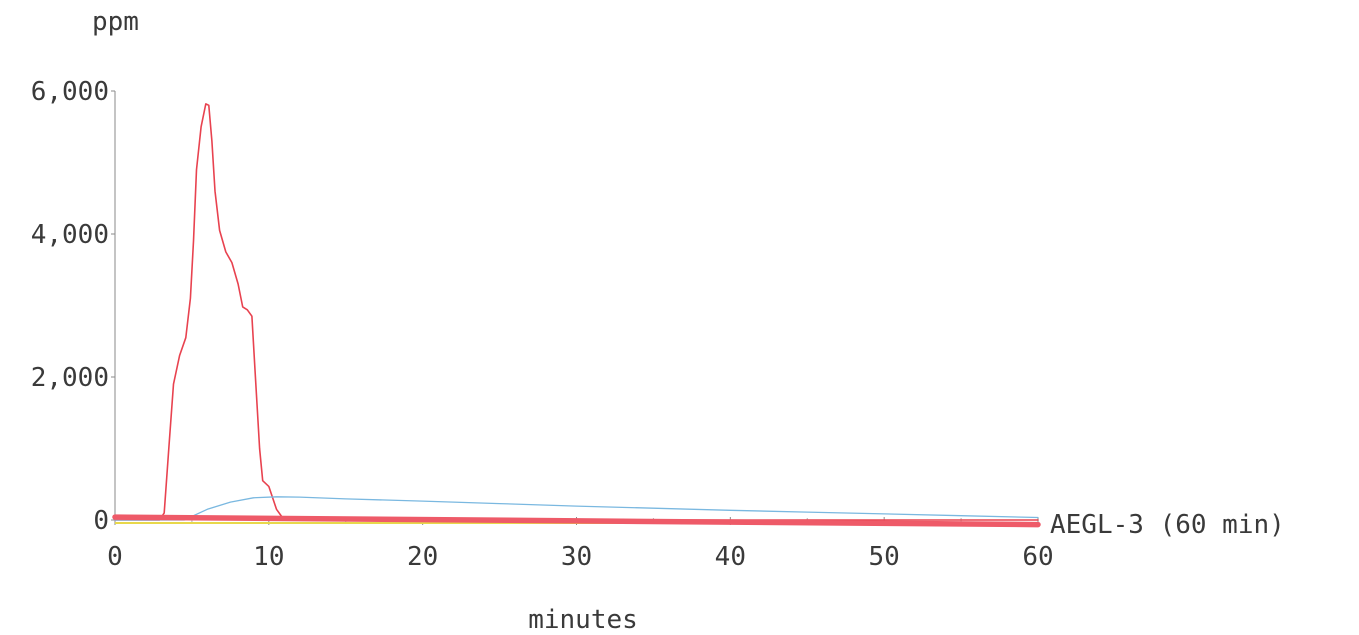 Image resolution: width=1359 pixels, height=635 pixels. I want to click on x-tick-label: 50, so click(884, 557).